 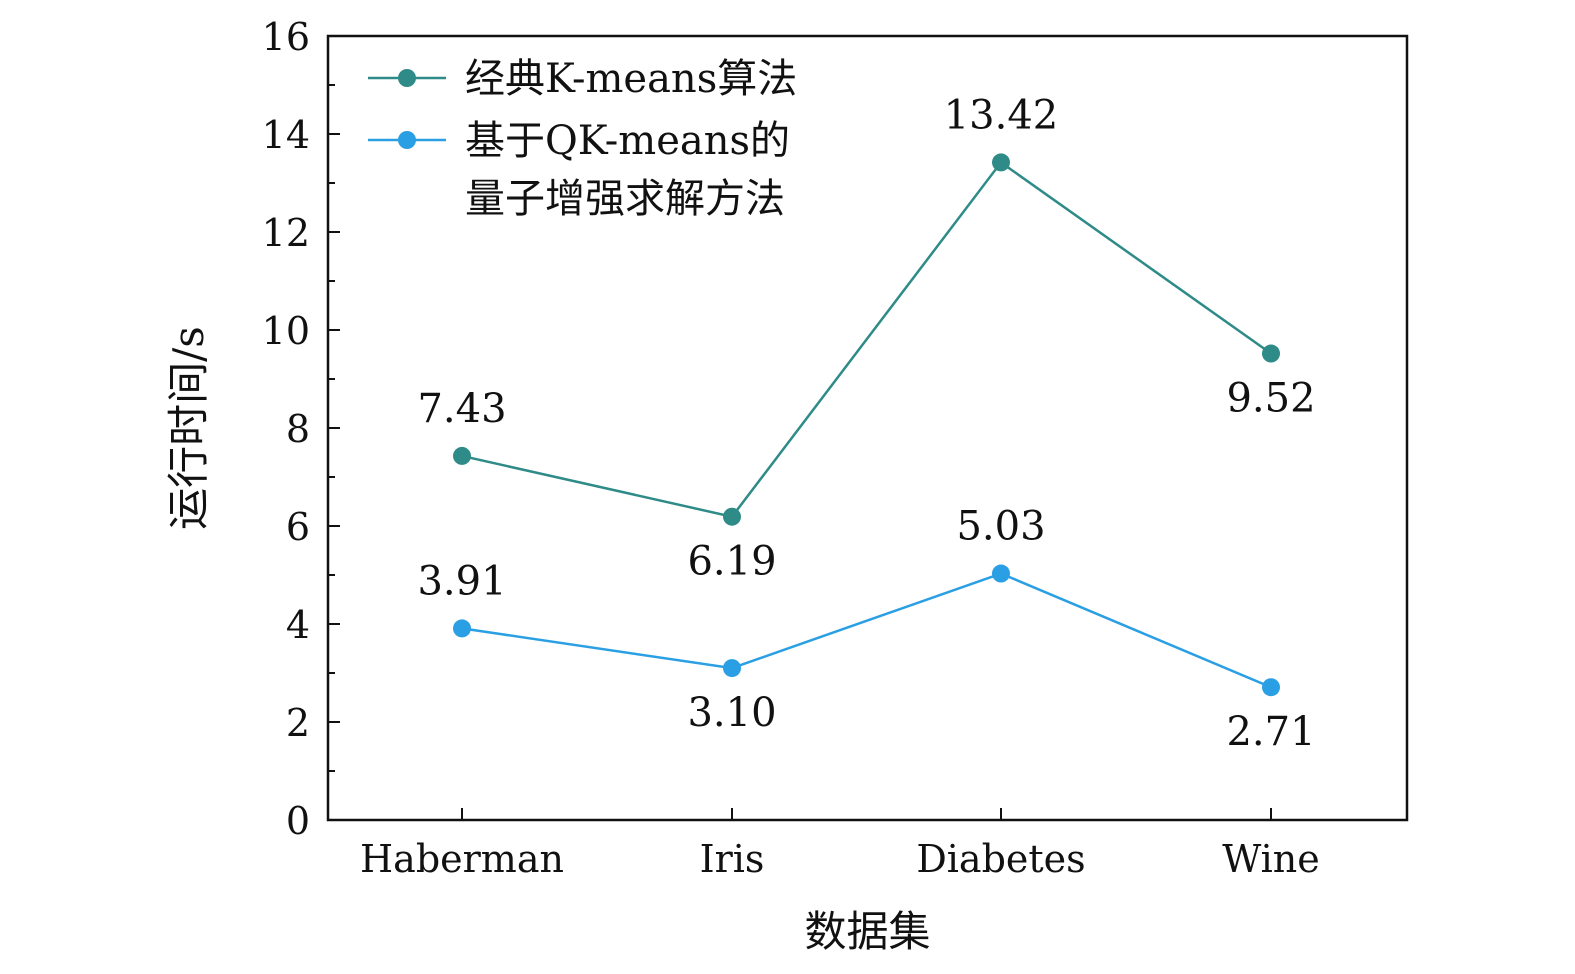 I want to click on y-tick-label: 14, so click(x=286, y=135).